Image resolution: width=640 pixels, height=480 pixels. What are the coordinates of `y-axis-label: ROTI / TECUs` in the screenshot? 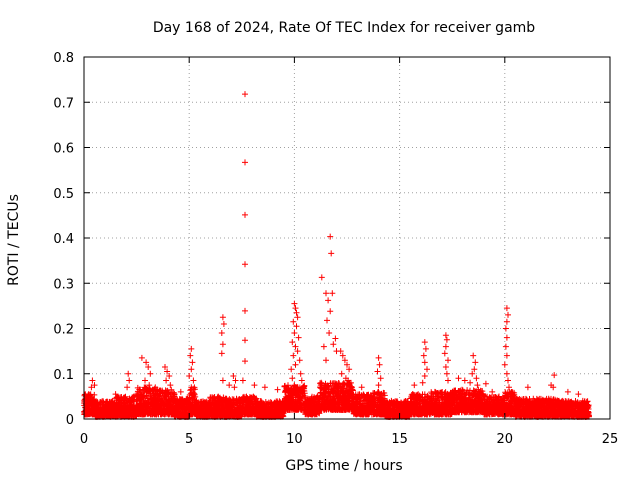 It's located at (14, 240).